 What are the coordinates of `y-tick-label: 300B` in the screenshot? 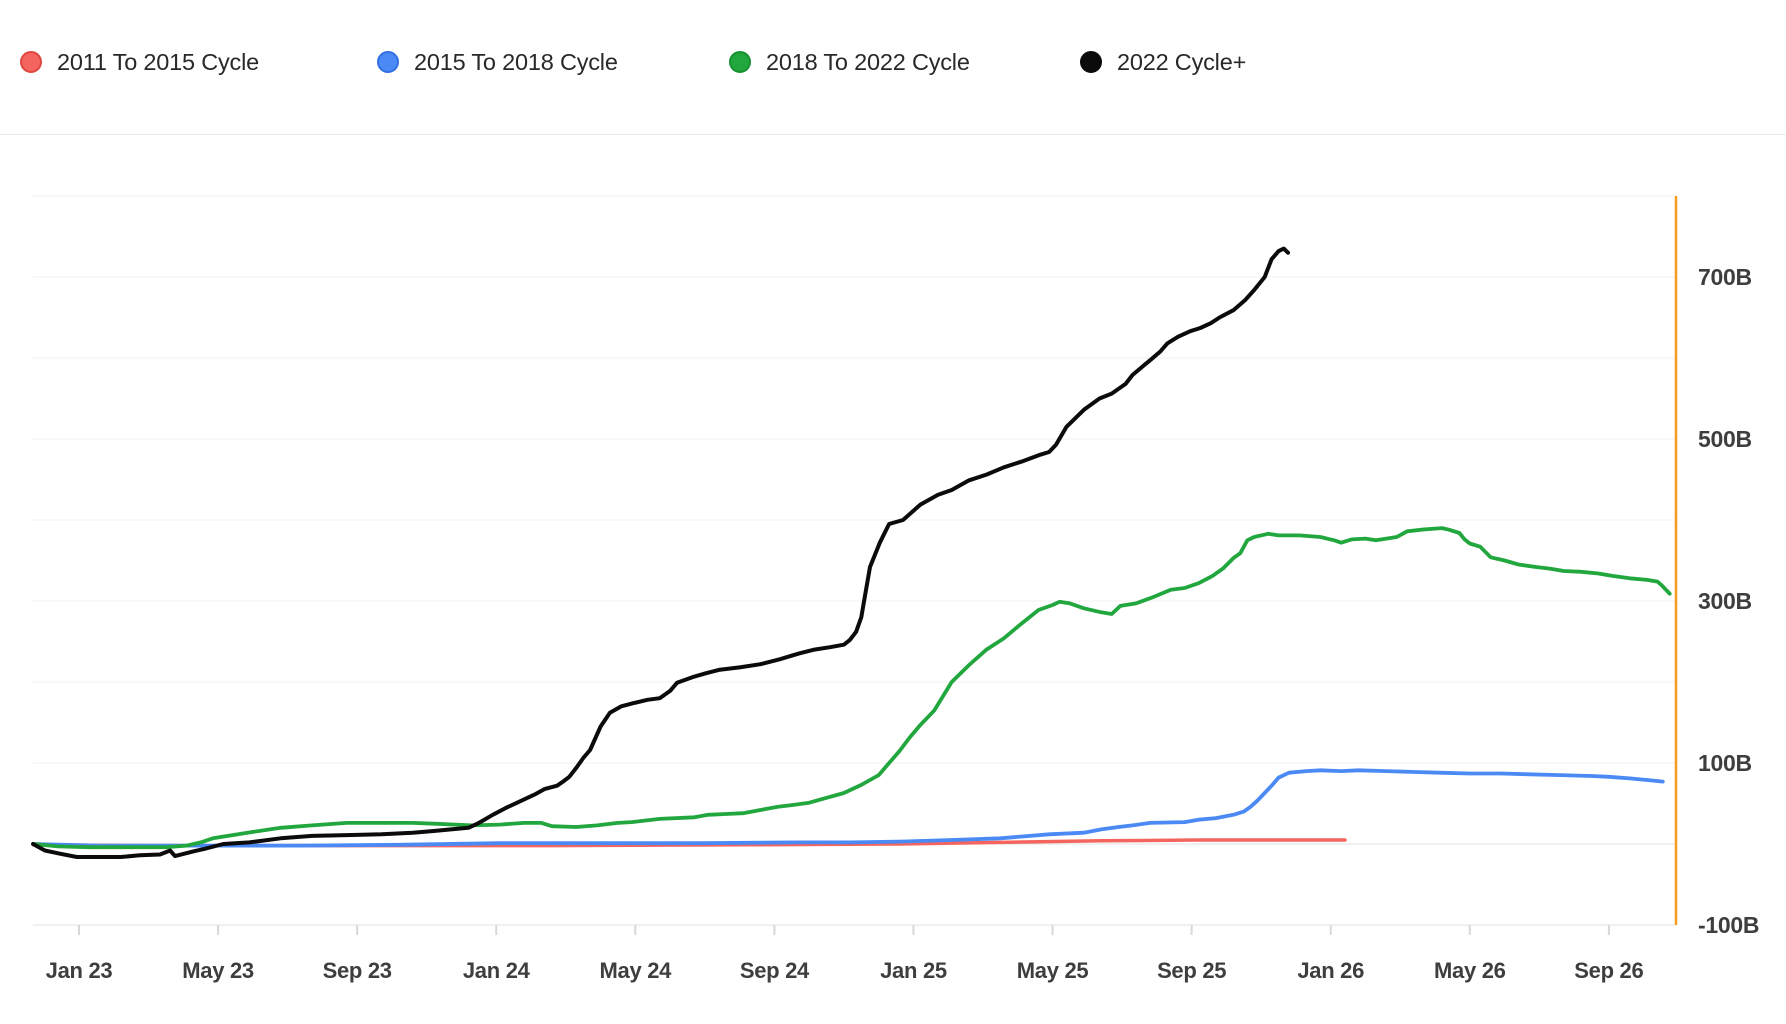 It's located at (1725, 601).